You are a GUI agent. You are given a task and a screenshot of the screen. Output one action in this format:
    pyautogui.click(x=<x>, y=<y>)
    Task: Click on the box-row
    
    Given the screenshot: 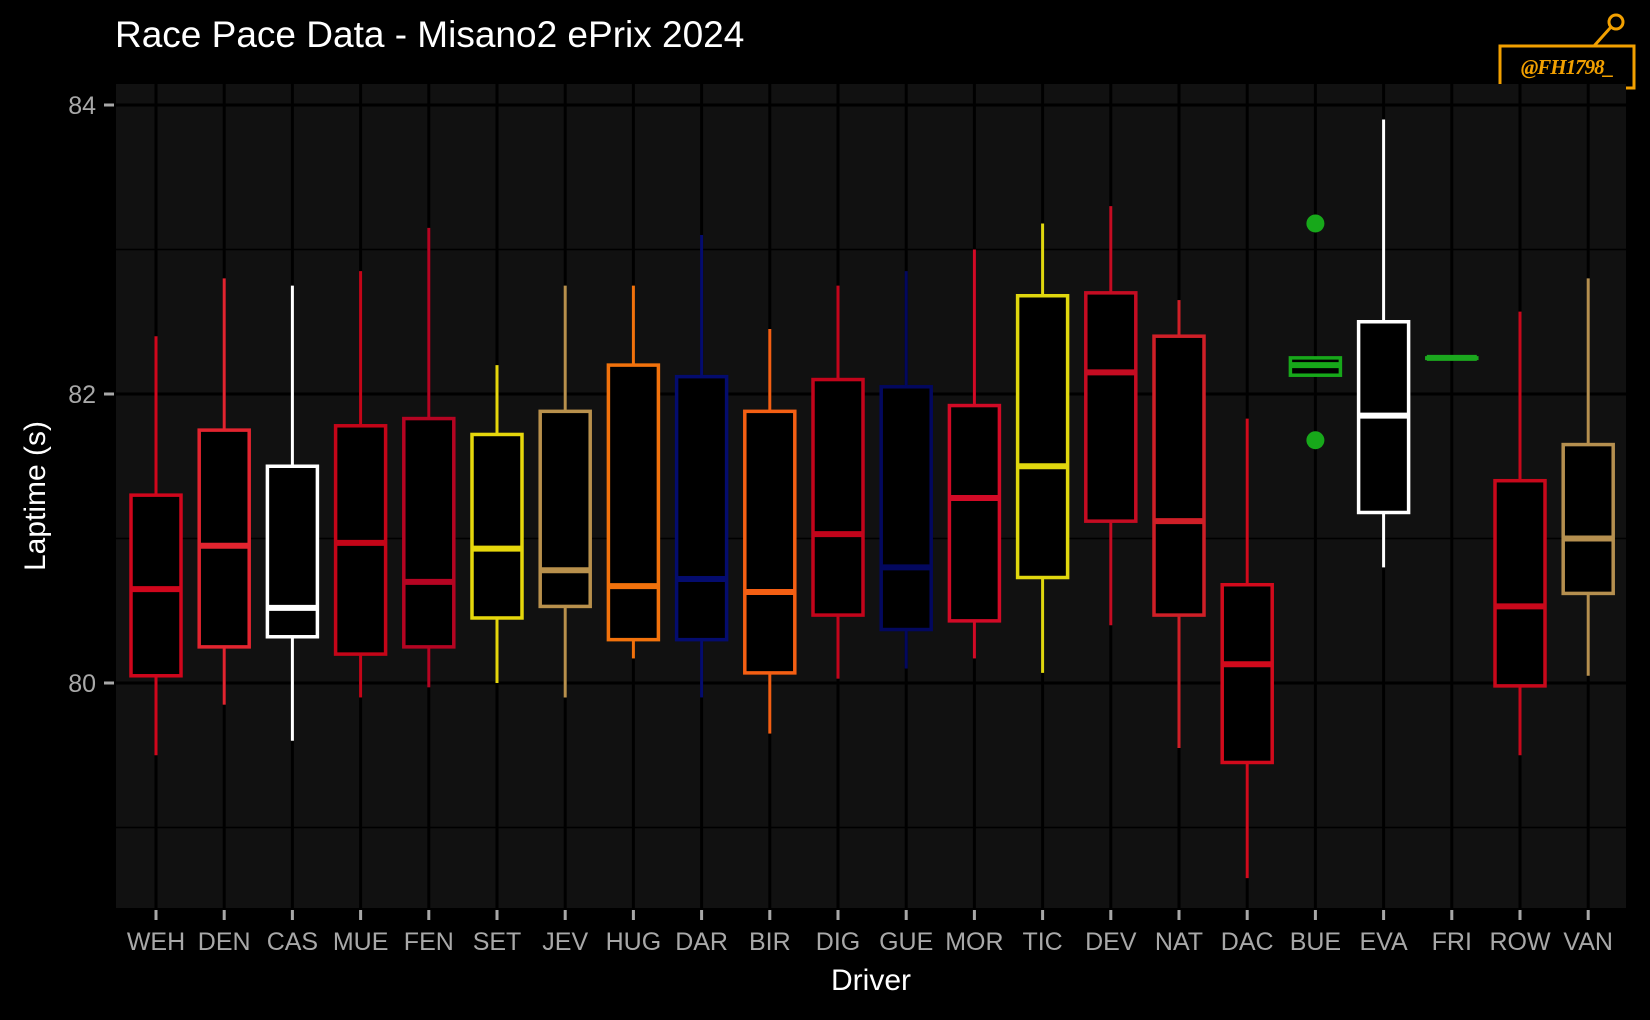 What is the action you would take?
    pyautogui.click(x=1520, y=533)
    